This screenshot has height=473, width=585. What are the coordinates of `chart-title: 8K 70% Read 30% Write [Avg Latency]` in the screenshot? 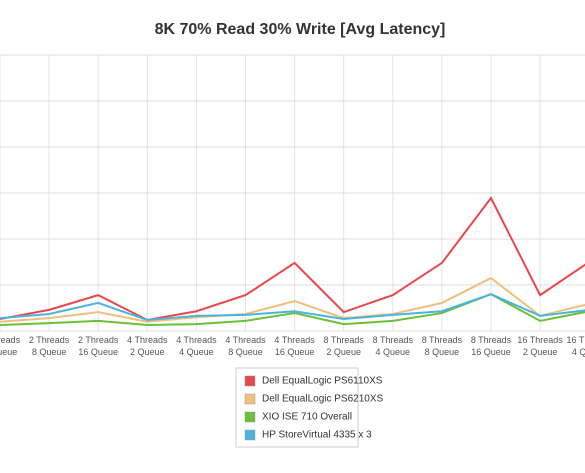 It's located at (300, 29).